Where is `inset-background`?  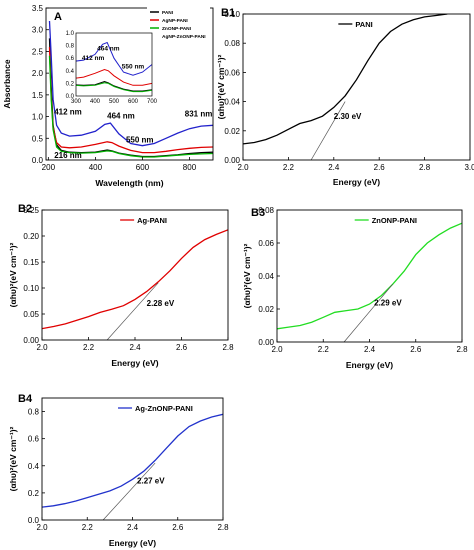 inset-background is located at coordinates (108, 68).